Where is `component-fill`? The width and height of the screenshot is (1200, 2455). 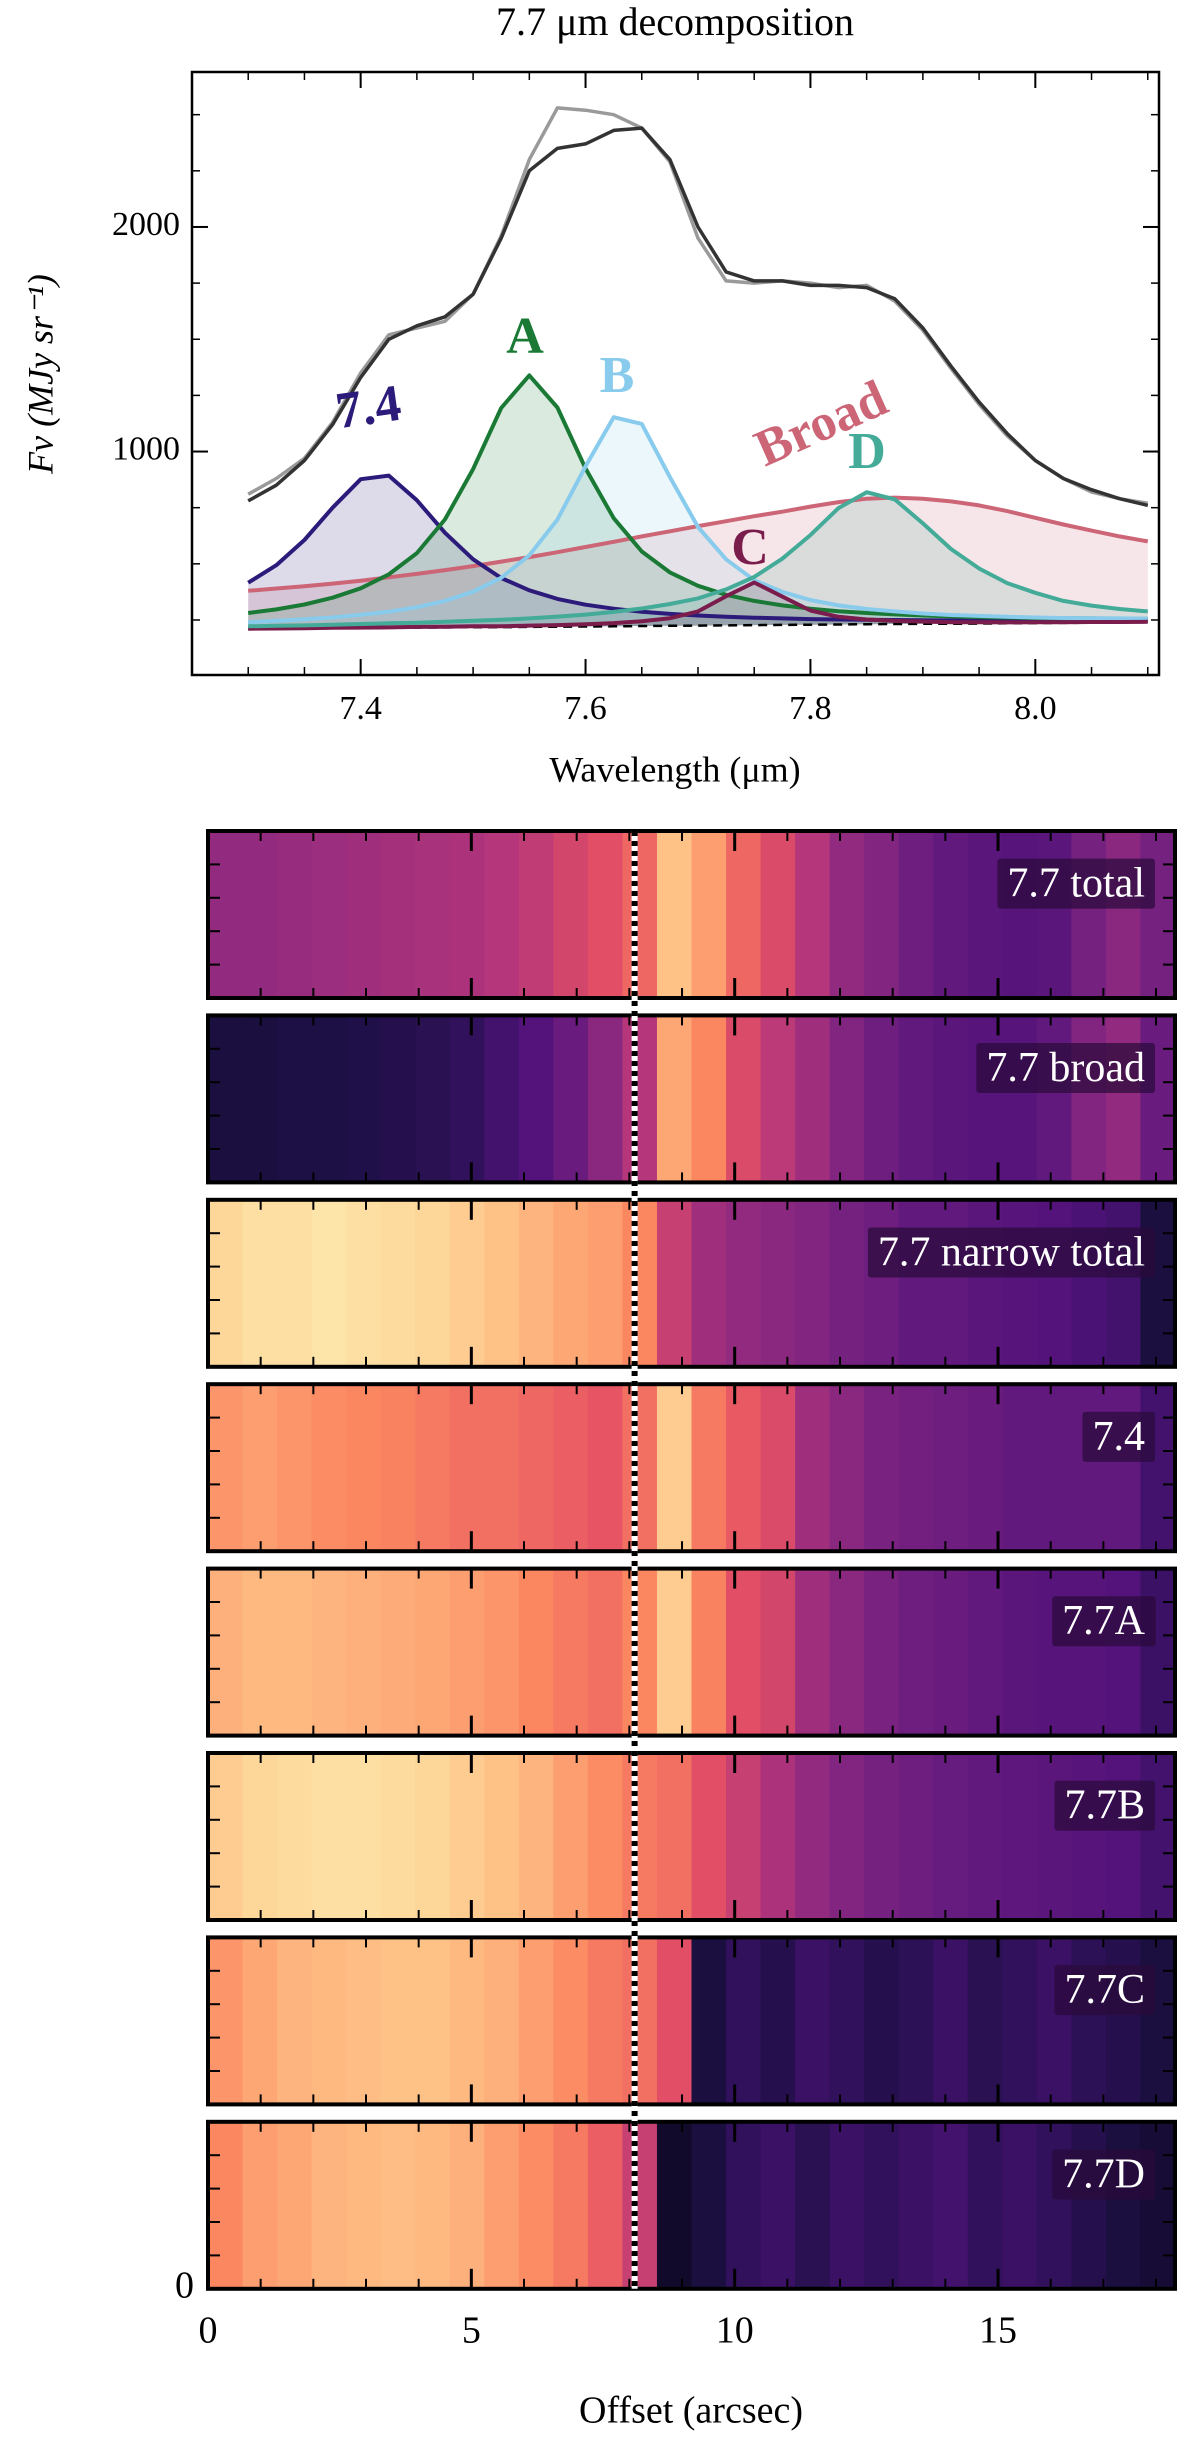
component-fill is located at coordinates (698, 560).